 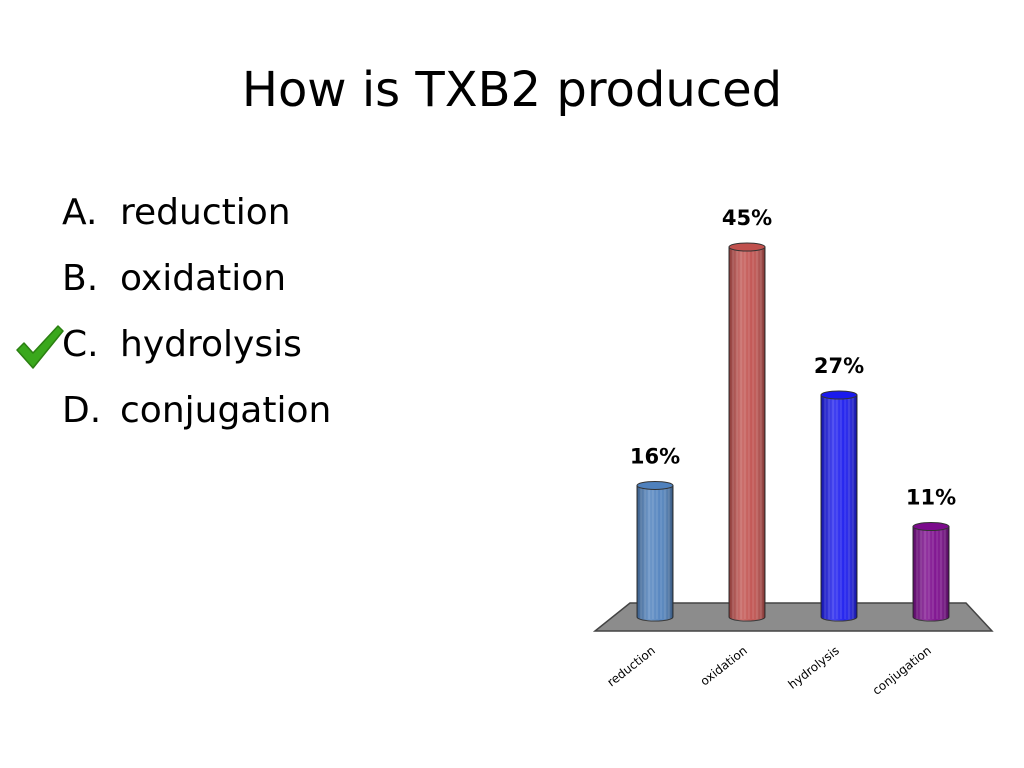 What do you see at coordinates (226, 410) in the screenshot?
I see `answer-text: conjugation` at bounding box center [226, 410].